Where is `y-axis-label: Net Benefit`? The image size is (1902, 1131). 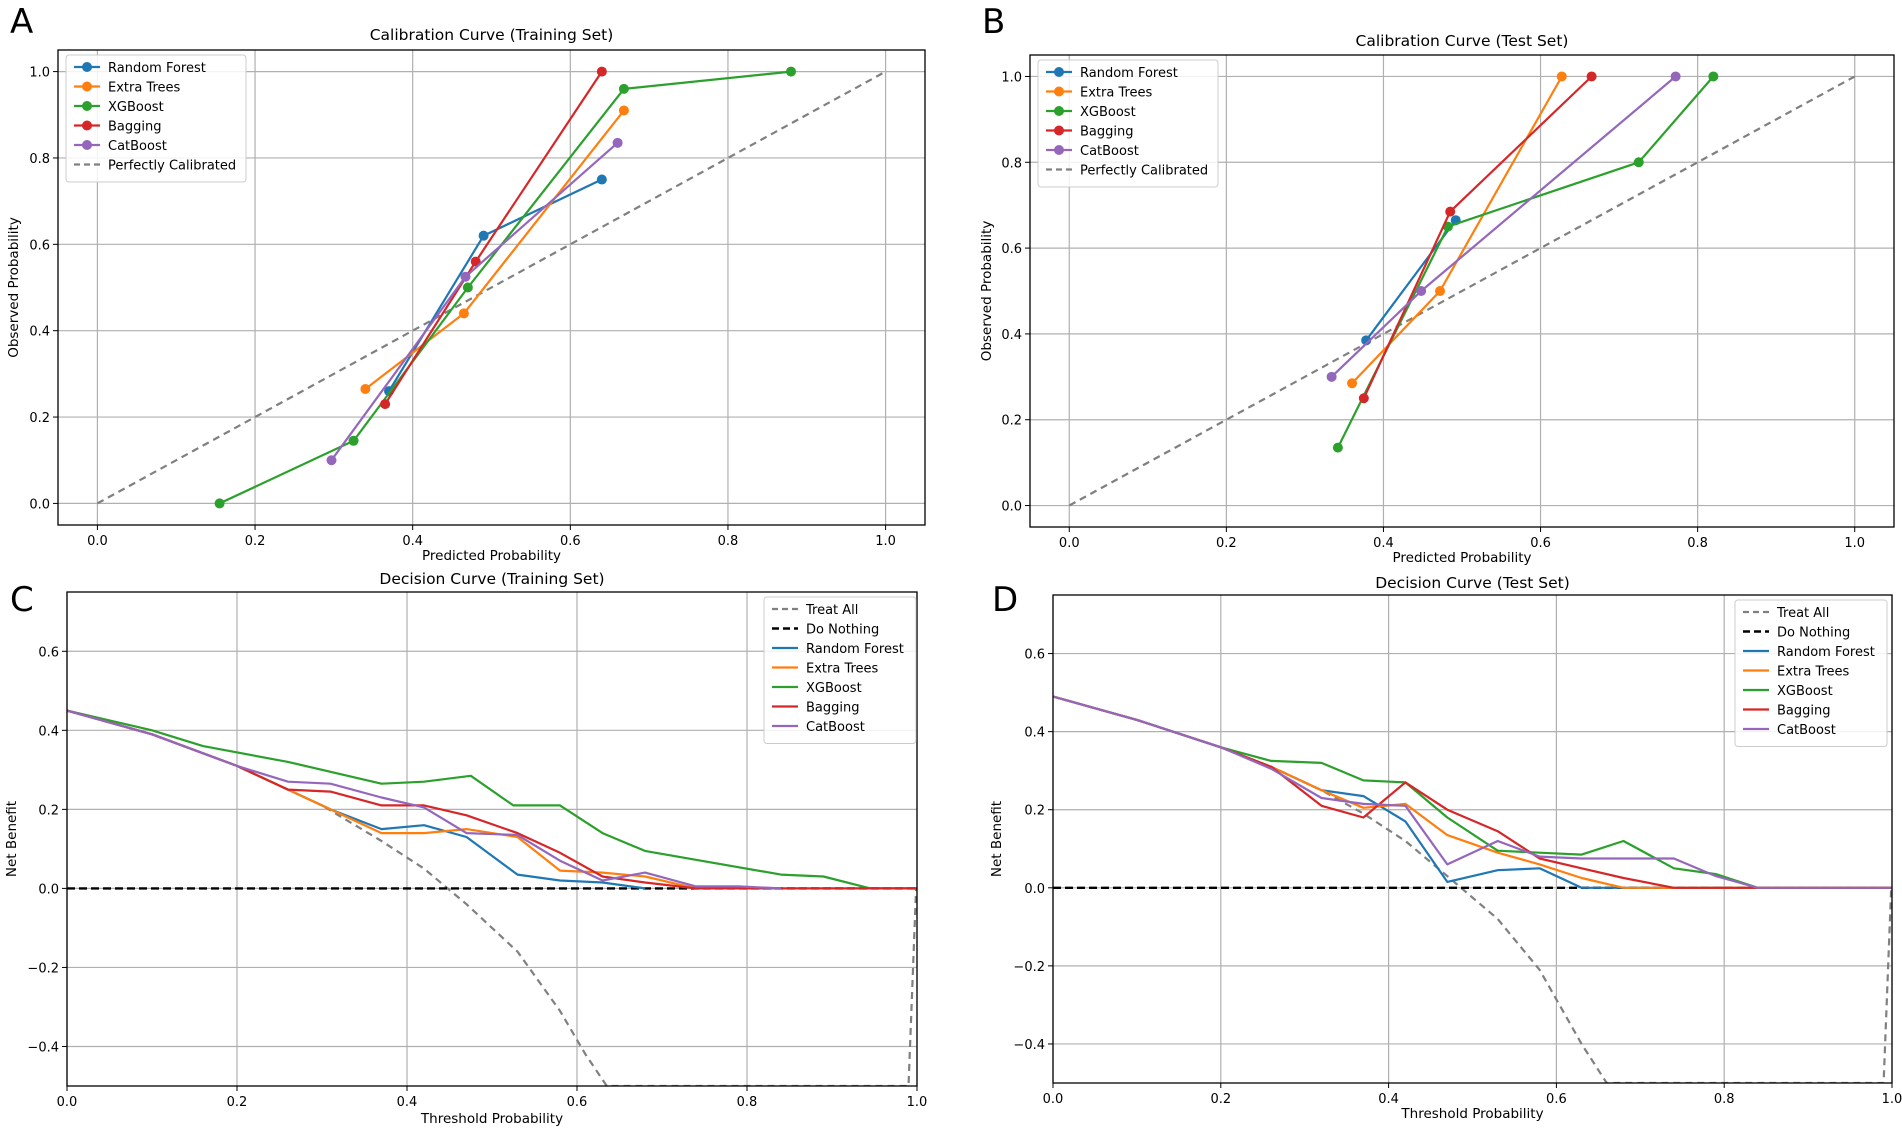
y-axis-label: Net Benefit is located at coordinates (997, 839).